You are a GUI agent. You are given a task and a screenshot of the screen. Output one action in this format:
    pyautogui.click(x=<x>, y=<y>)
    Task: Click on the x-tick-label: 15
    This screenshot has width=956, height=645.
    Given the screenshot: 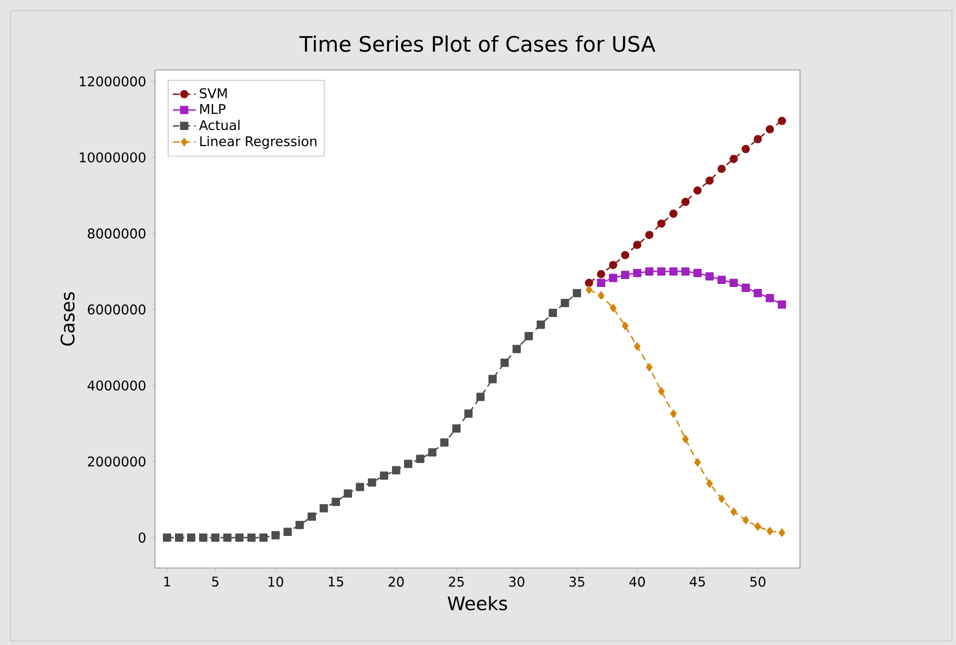 What is the action you would take?
    pyautogui.click(x=336, y=581)
    